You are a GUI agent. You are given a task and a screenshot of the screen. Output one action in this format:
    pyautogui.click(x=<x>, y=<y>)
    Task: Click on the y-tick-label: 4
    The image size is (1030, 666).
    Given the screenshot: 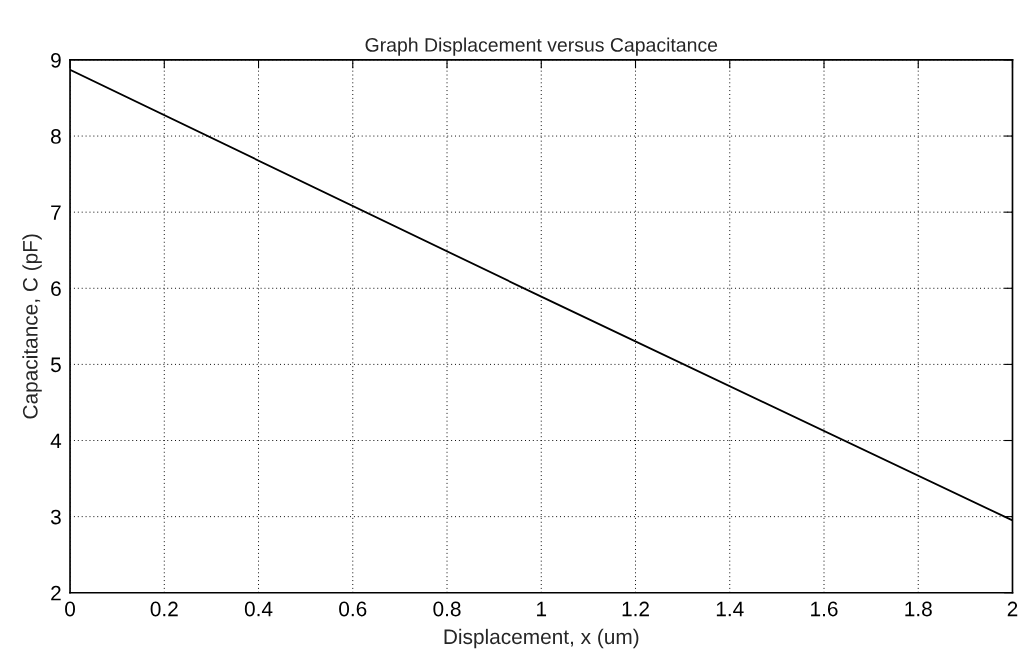 What is the action you would take?
    pyautogui.click(x=56, y=441)
    